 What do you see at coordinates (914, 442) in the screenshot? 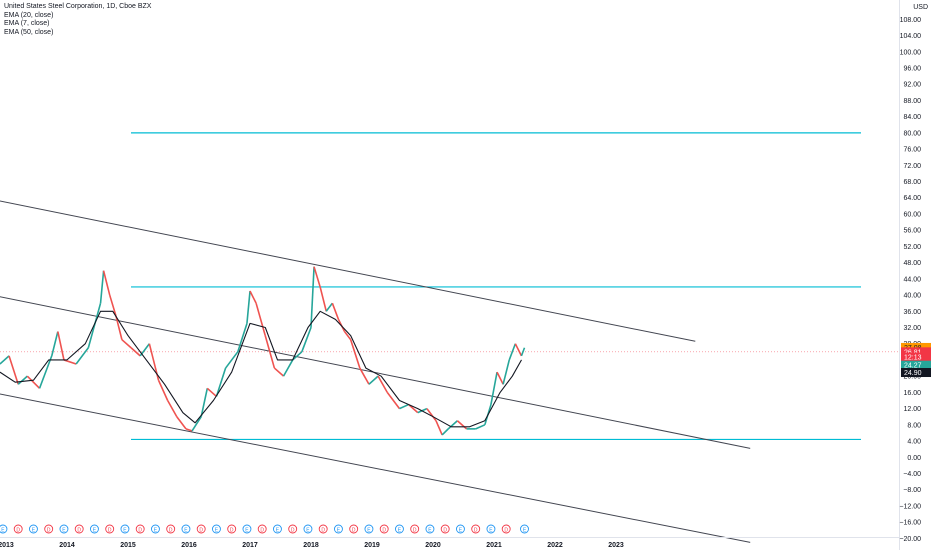
I see `y-tick-label: 4.00` at bounding box center [914, 442].